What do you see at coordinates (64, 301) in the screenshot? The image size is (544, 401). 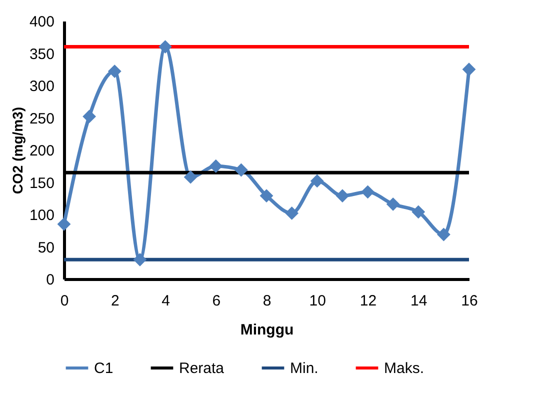 I see `x-tick-label: 0` at bounding box center [64, 301].